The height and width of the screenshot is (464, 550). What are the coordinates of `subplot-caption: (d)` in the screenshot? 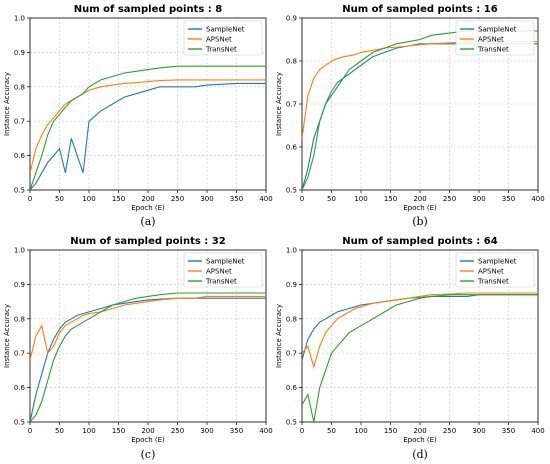 It's located at (420, 454).